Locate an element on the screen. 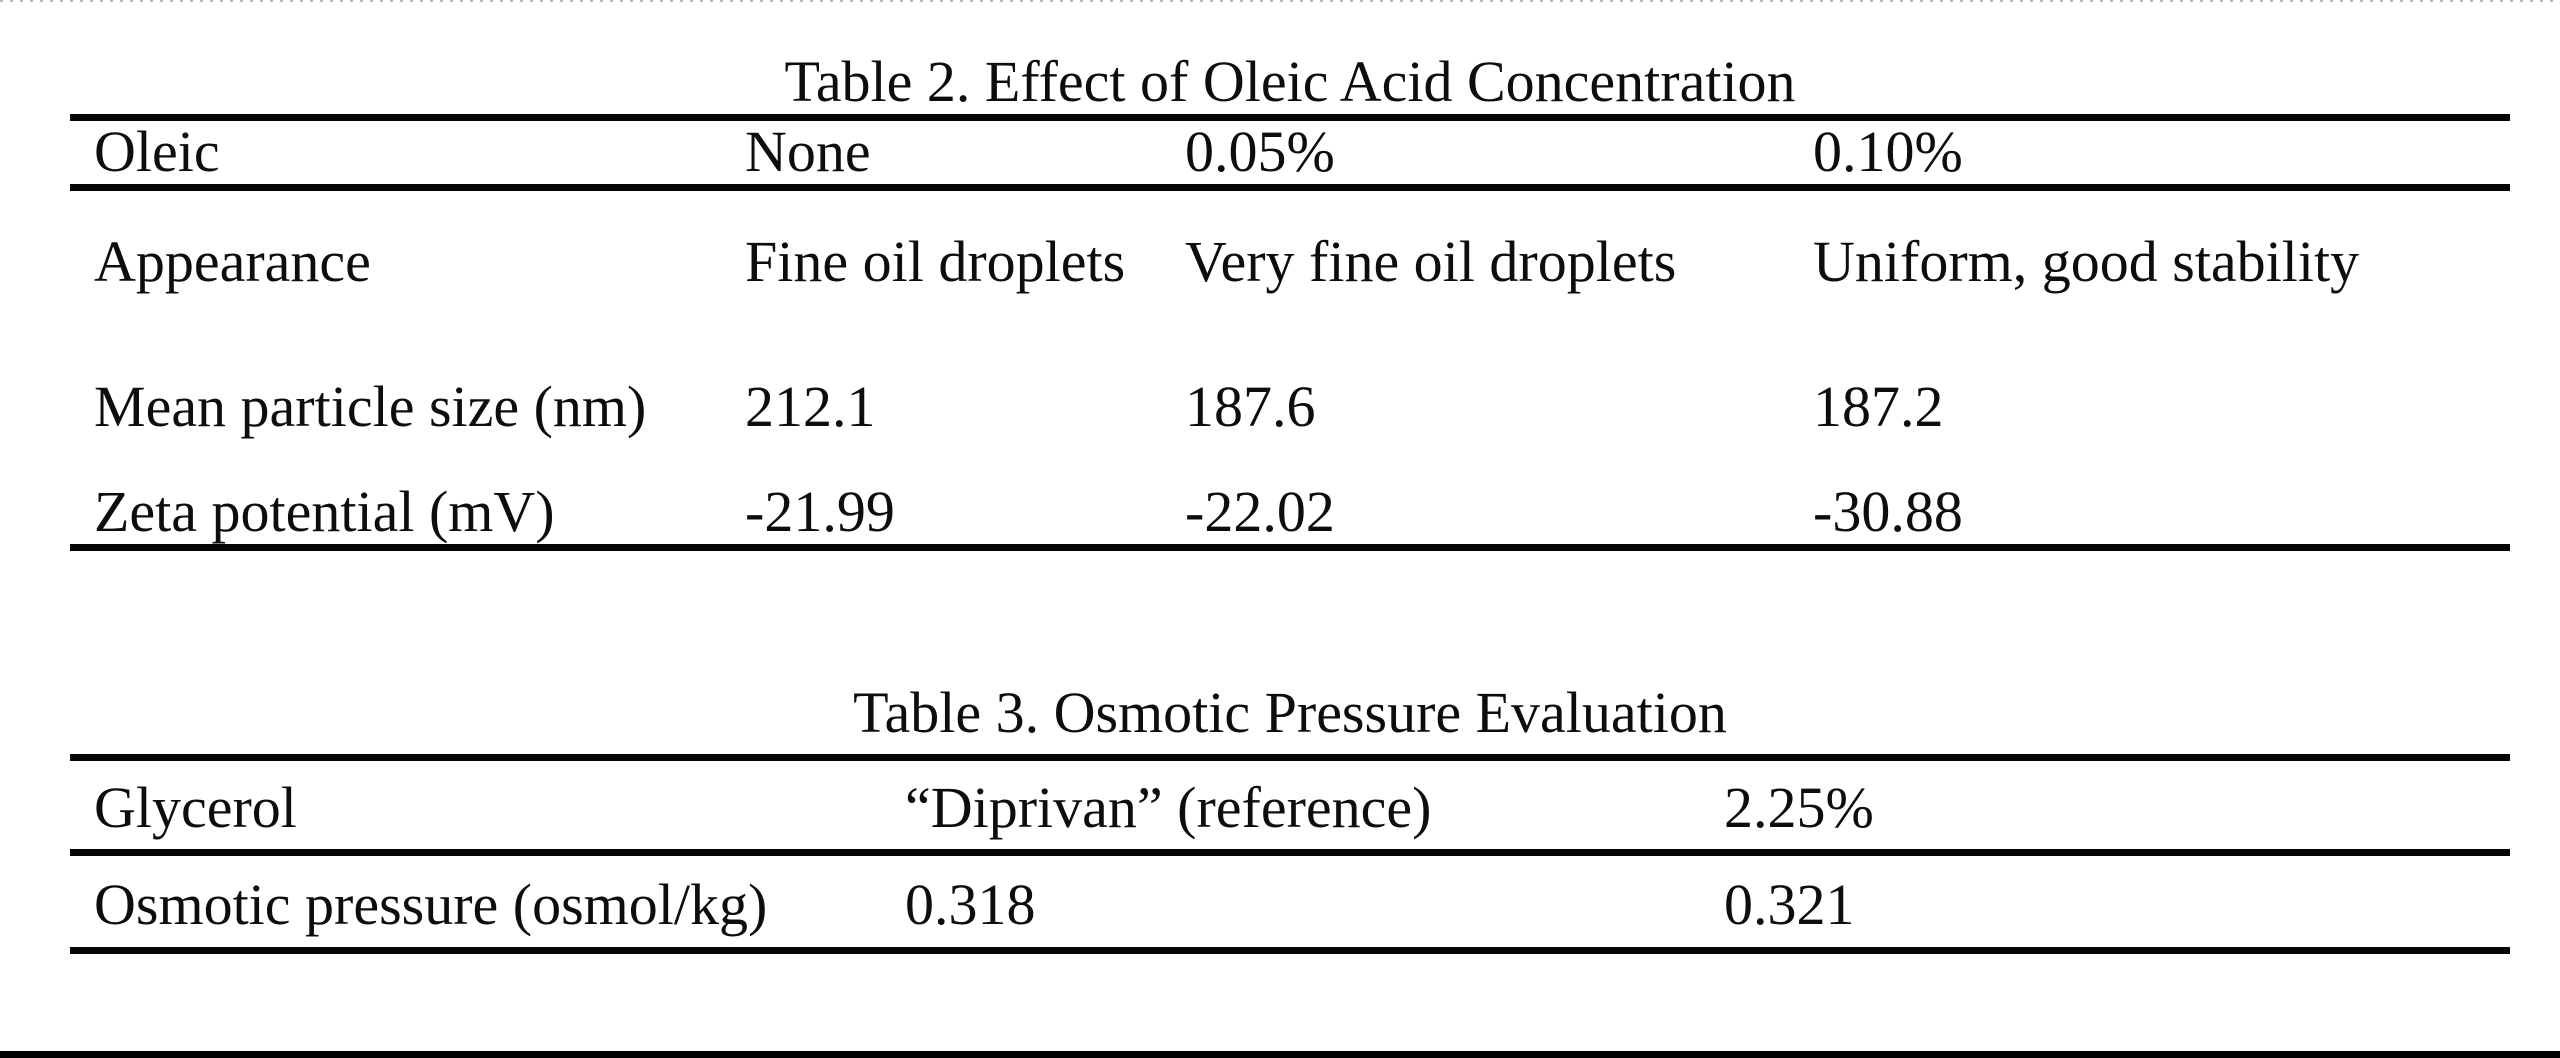 This screenshot has width=2560, height=1058. table3-glycerol-label: Glycerol is located at coordinates (195, 807).